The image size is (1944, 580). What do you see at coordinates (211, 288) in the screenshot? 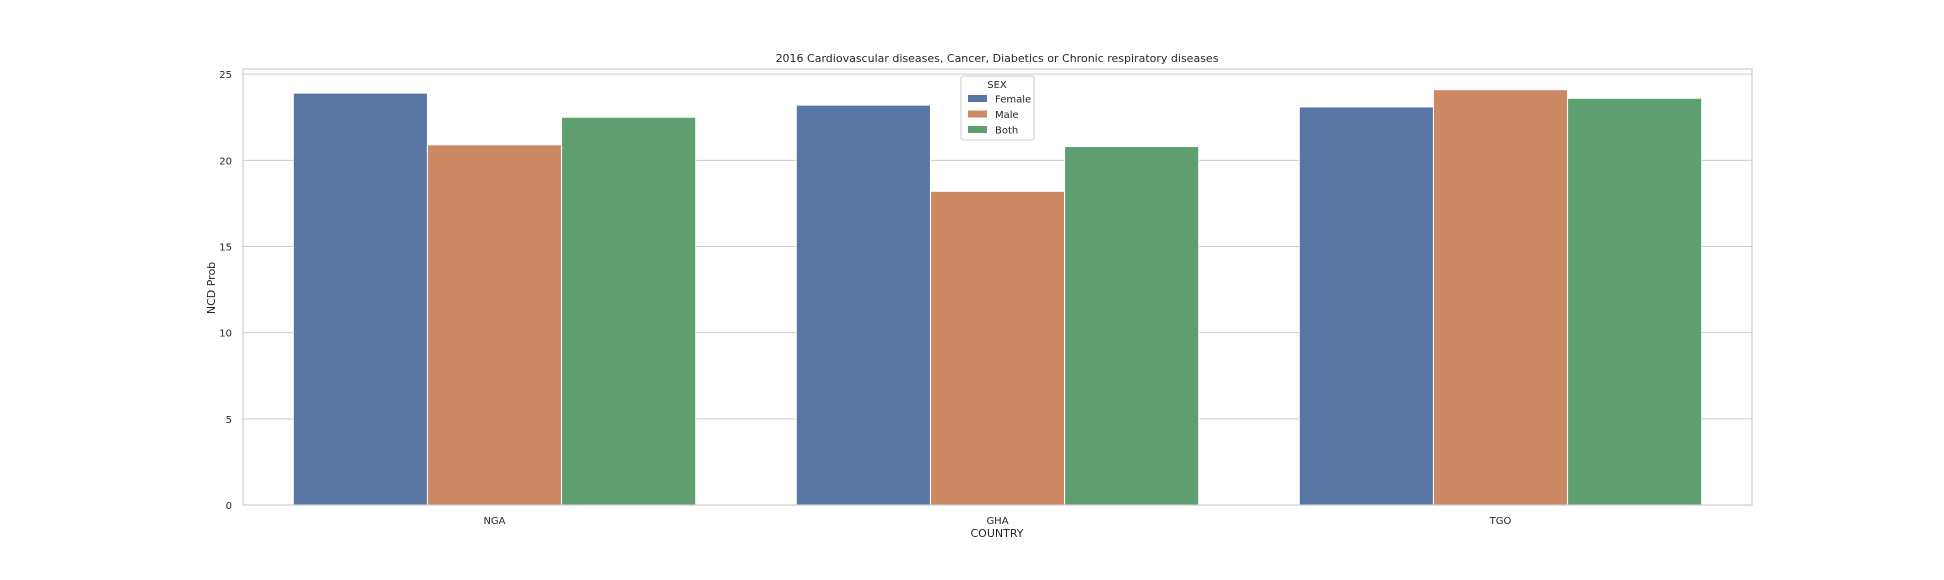
I see `y-axis-label: NCD Prob` at bounding box center [211, 288].